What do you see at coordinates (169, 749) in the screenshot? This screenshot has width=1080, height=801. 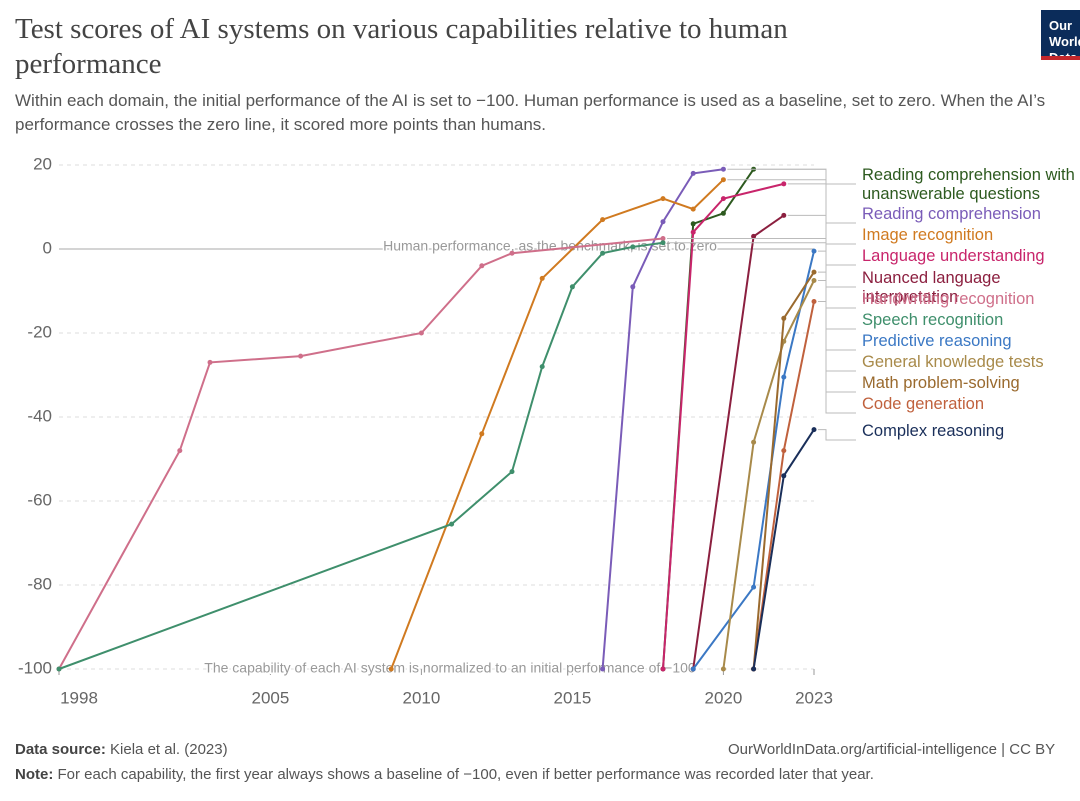 I see `source-text: Kiela et al. (2023)` at bounding box center [169, 749].